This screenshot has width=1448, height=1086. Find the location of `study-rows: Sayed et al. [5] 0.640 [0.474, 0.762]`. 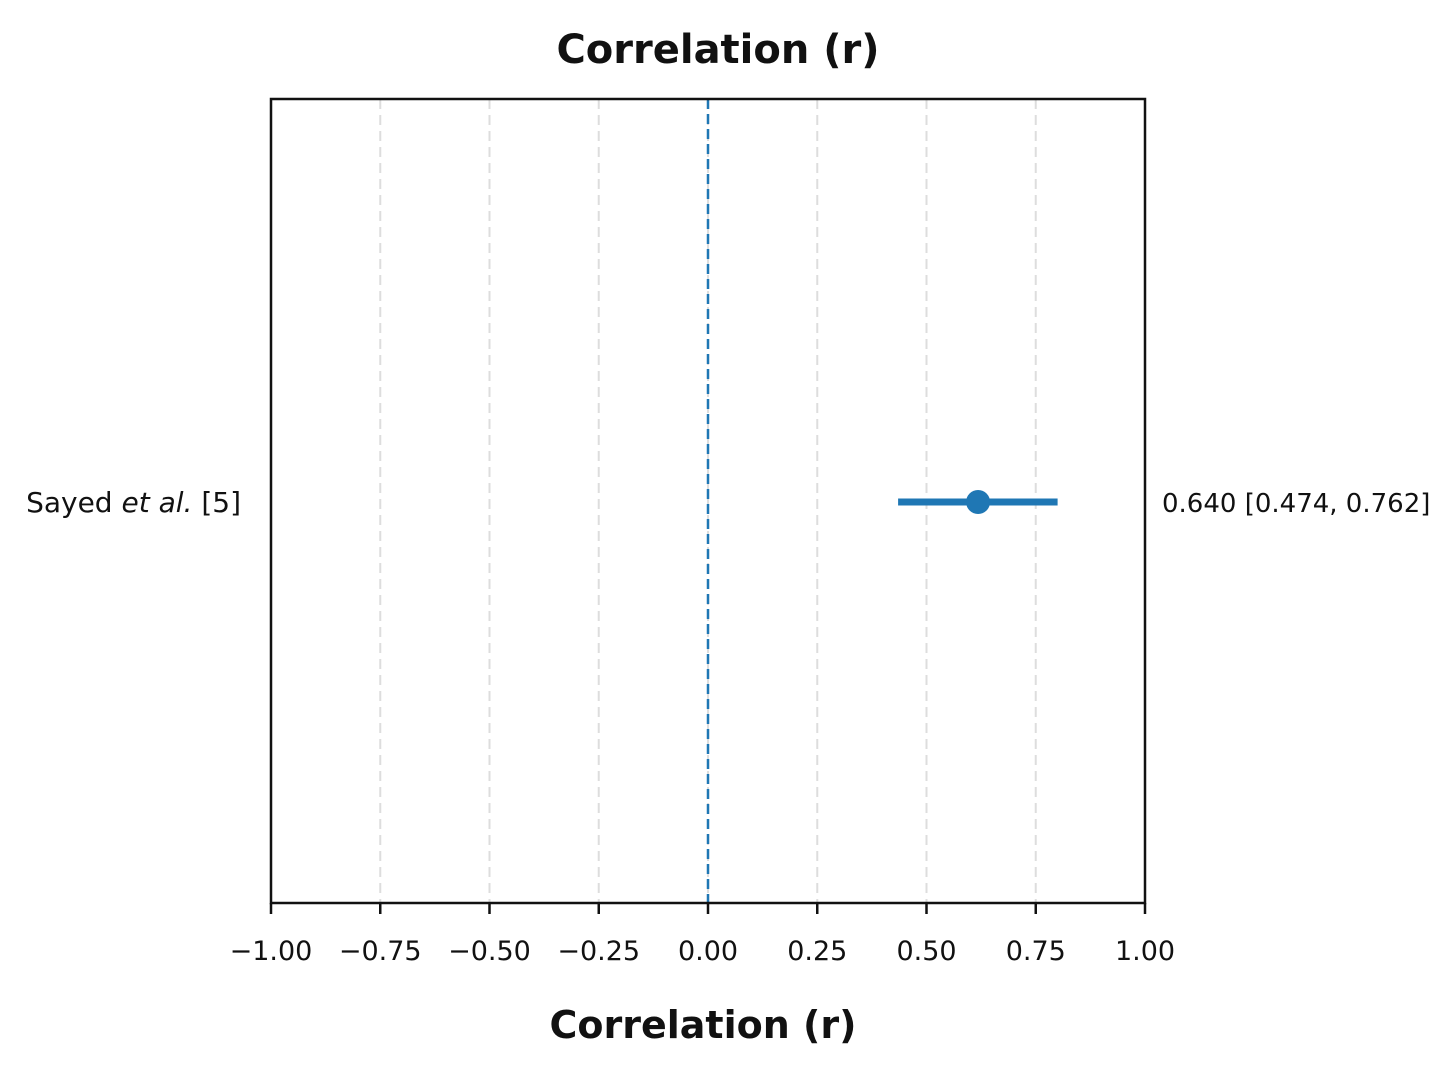

study-rows: Sayed et al. [5] 0.640 [0.474, 0.762] is located at coordinates (728, 502).